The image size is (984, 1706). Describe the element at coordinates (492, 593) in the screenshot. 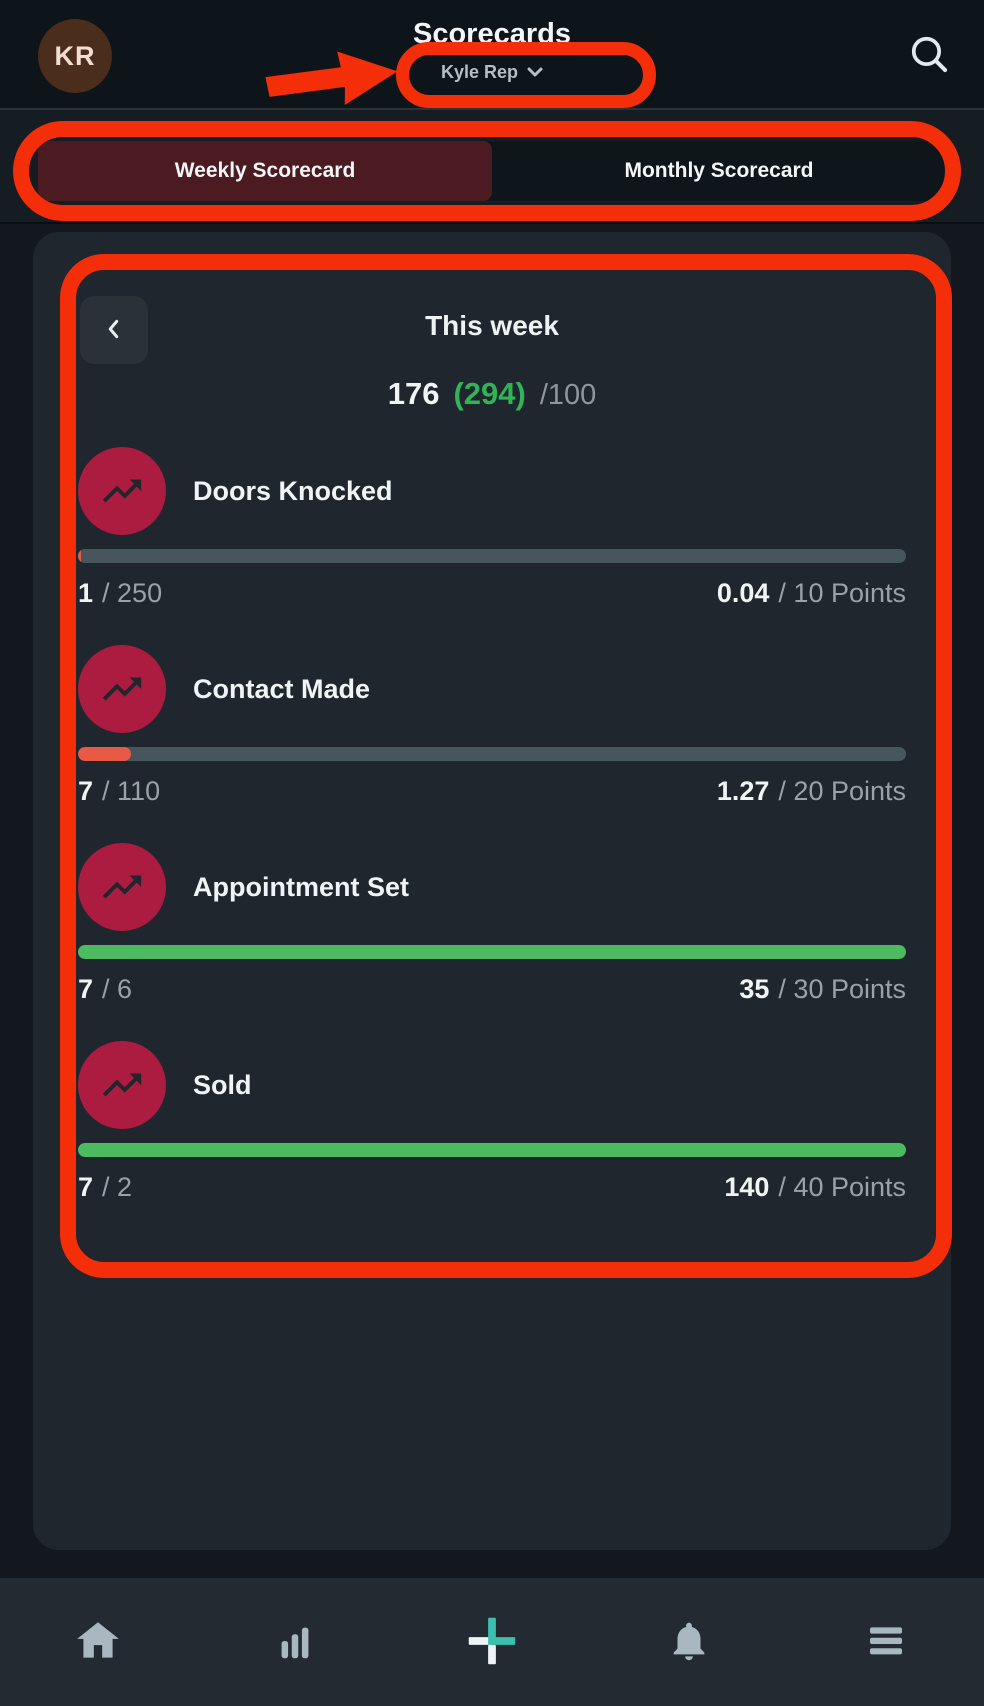

I see `metric-stats: 1/ 250 0.04/ 10 Points` at that location.